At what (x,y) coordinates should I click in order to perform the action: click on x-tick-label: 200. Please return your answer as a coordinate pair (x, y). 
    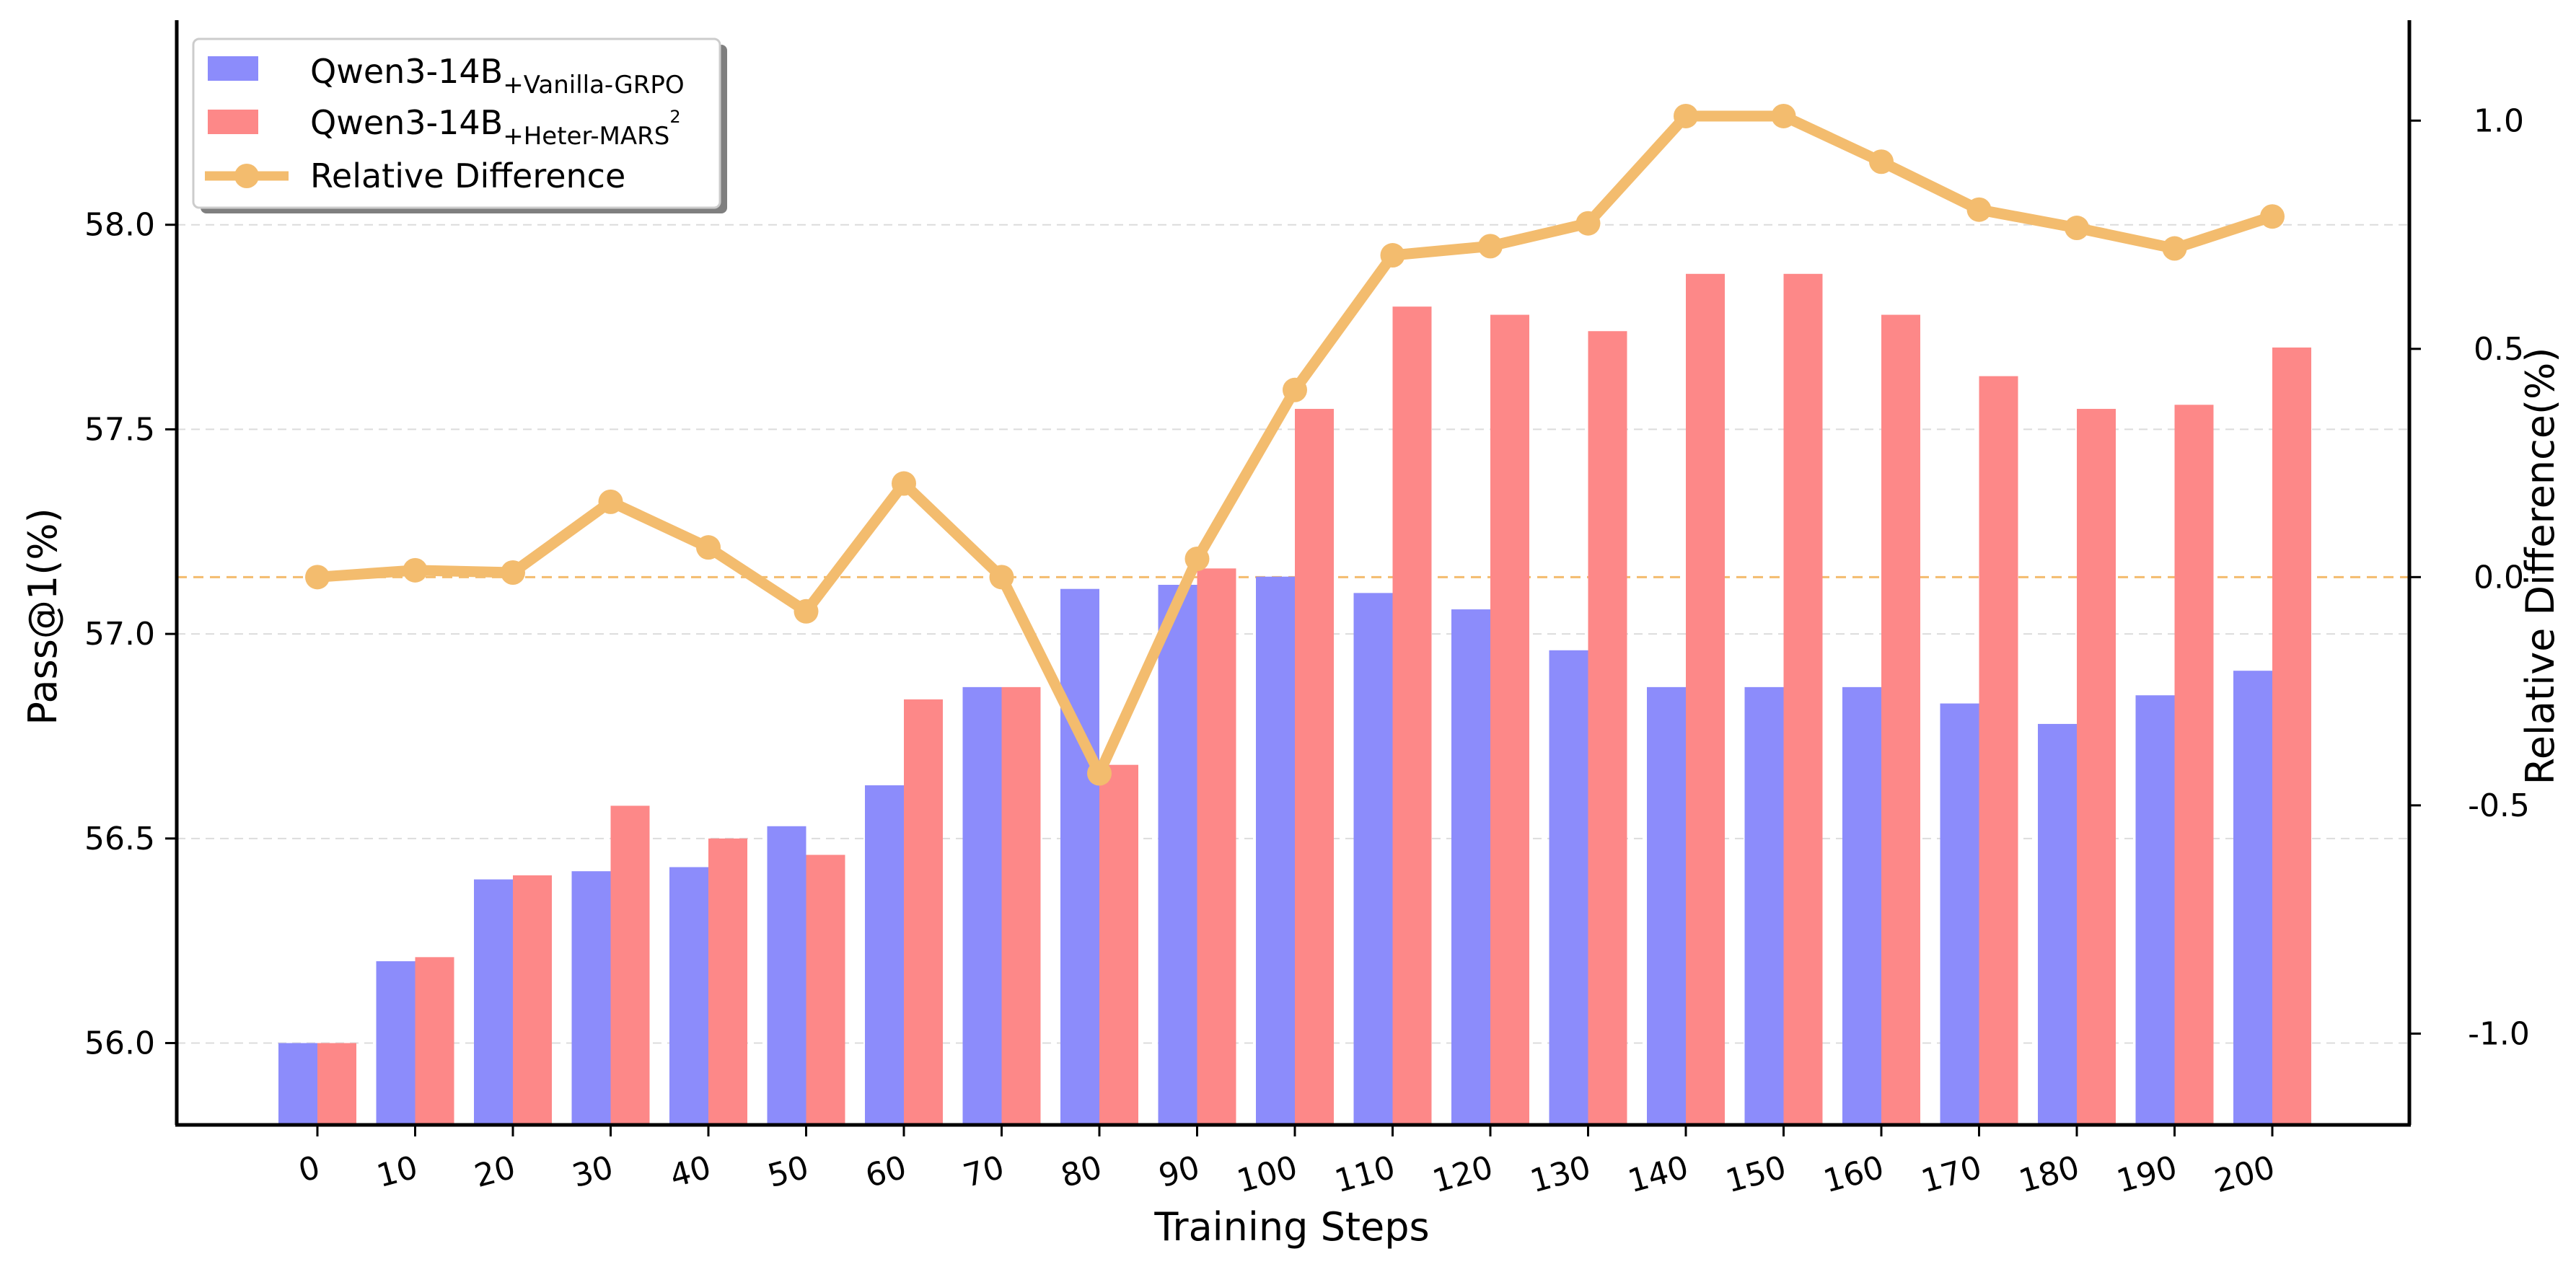
    Looking at the image, I should click on (2245, 1174).